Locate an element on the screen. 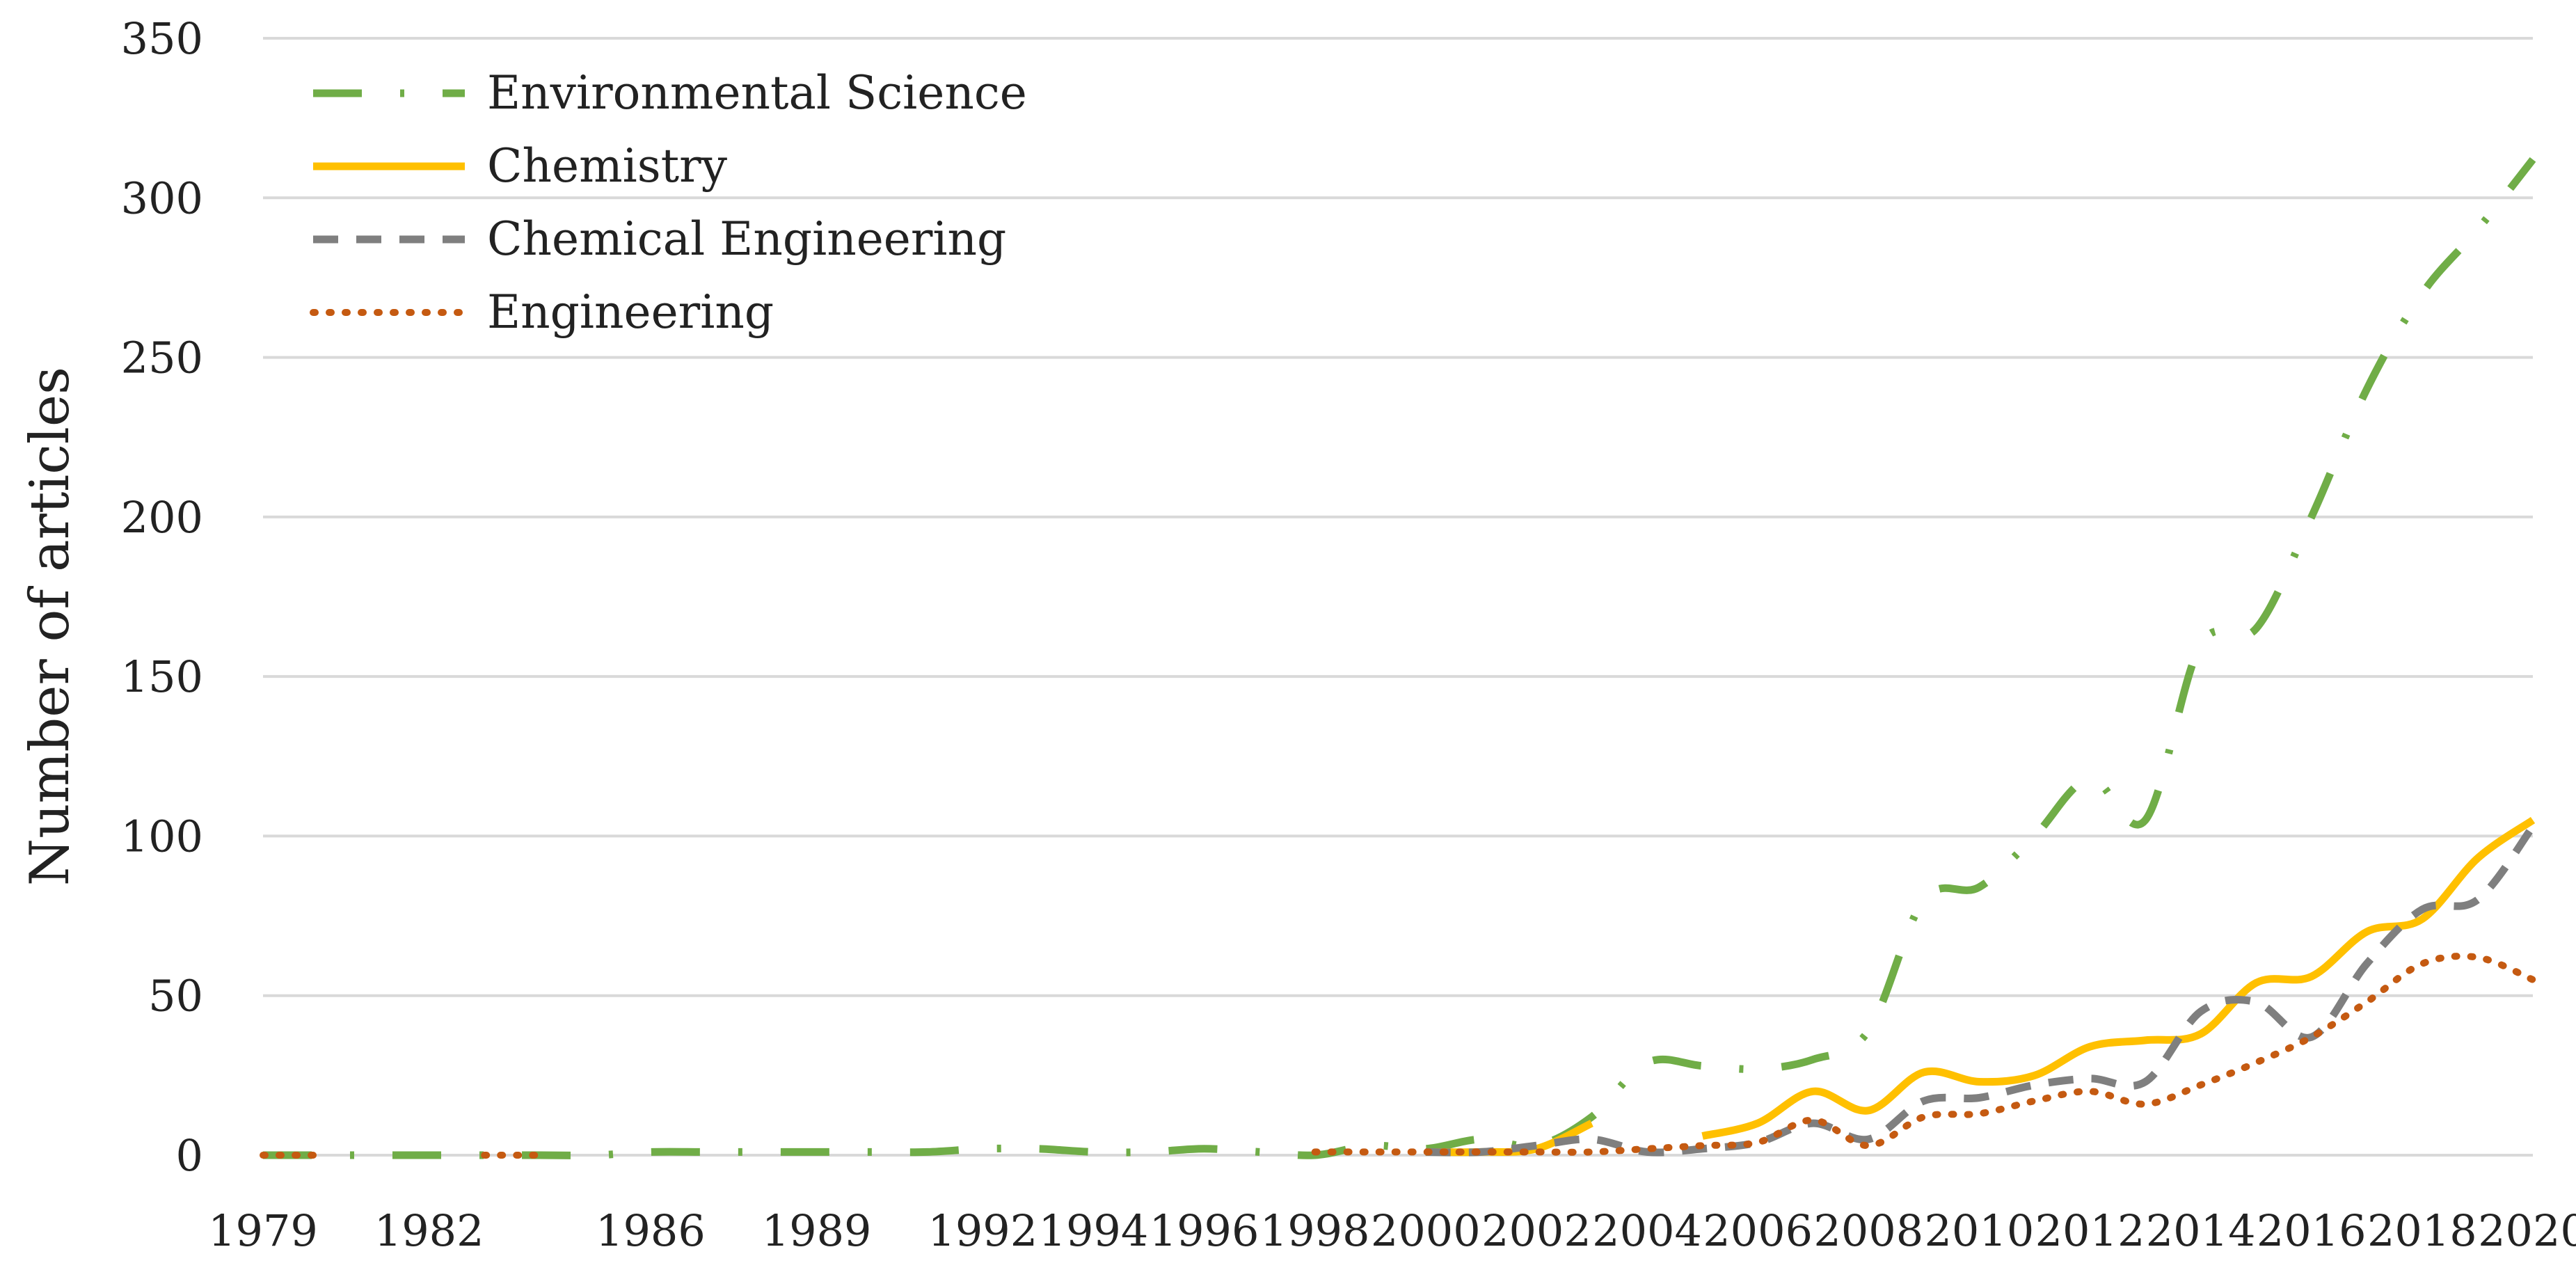 The image size is (2576, 1270). x-tick-label: 2004 is located at coordinates (1647, 1230).